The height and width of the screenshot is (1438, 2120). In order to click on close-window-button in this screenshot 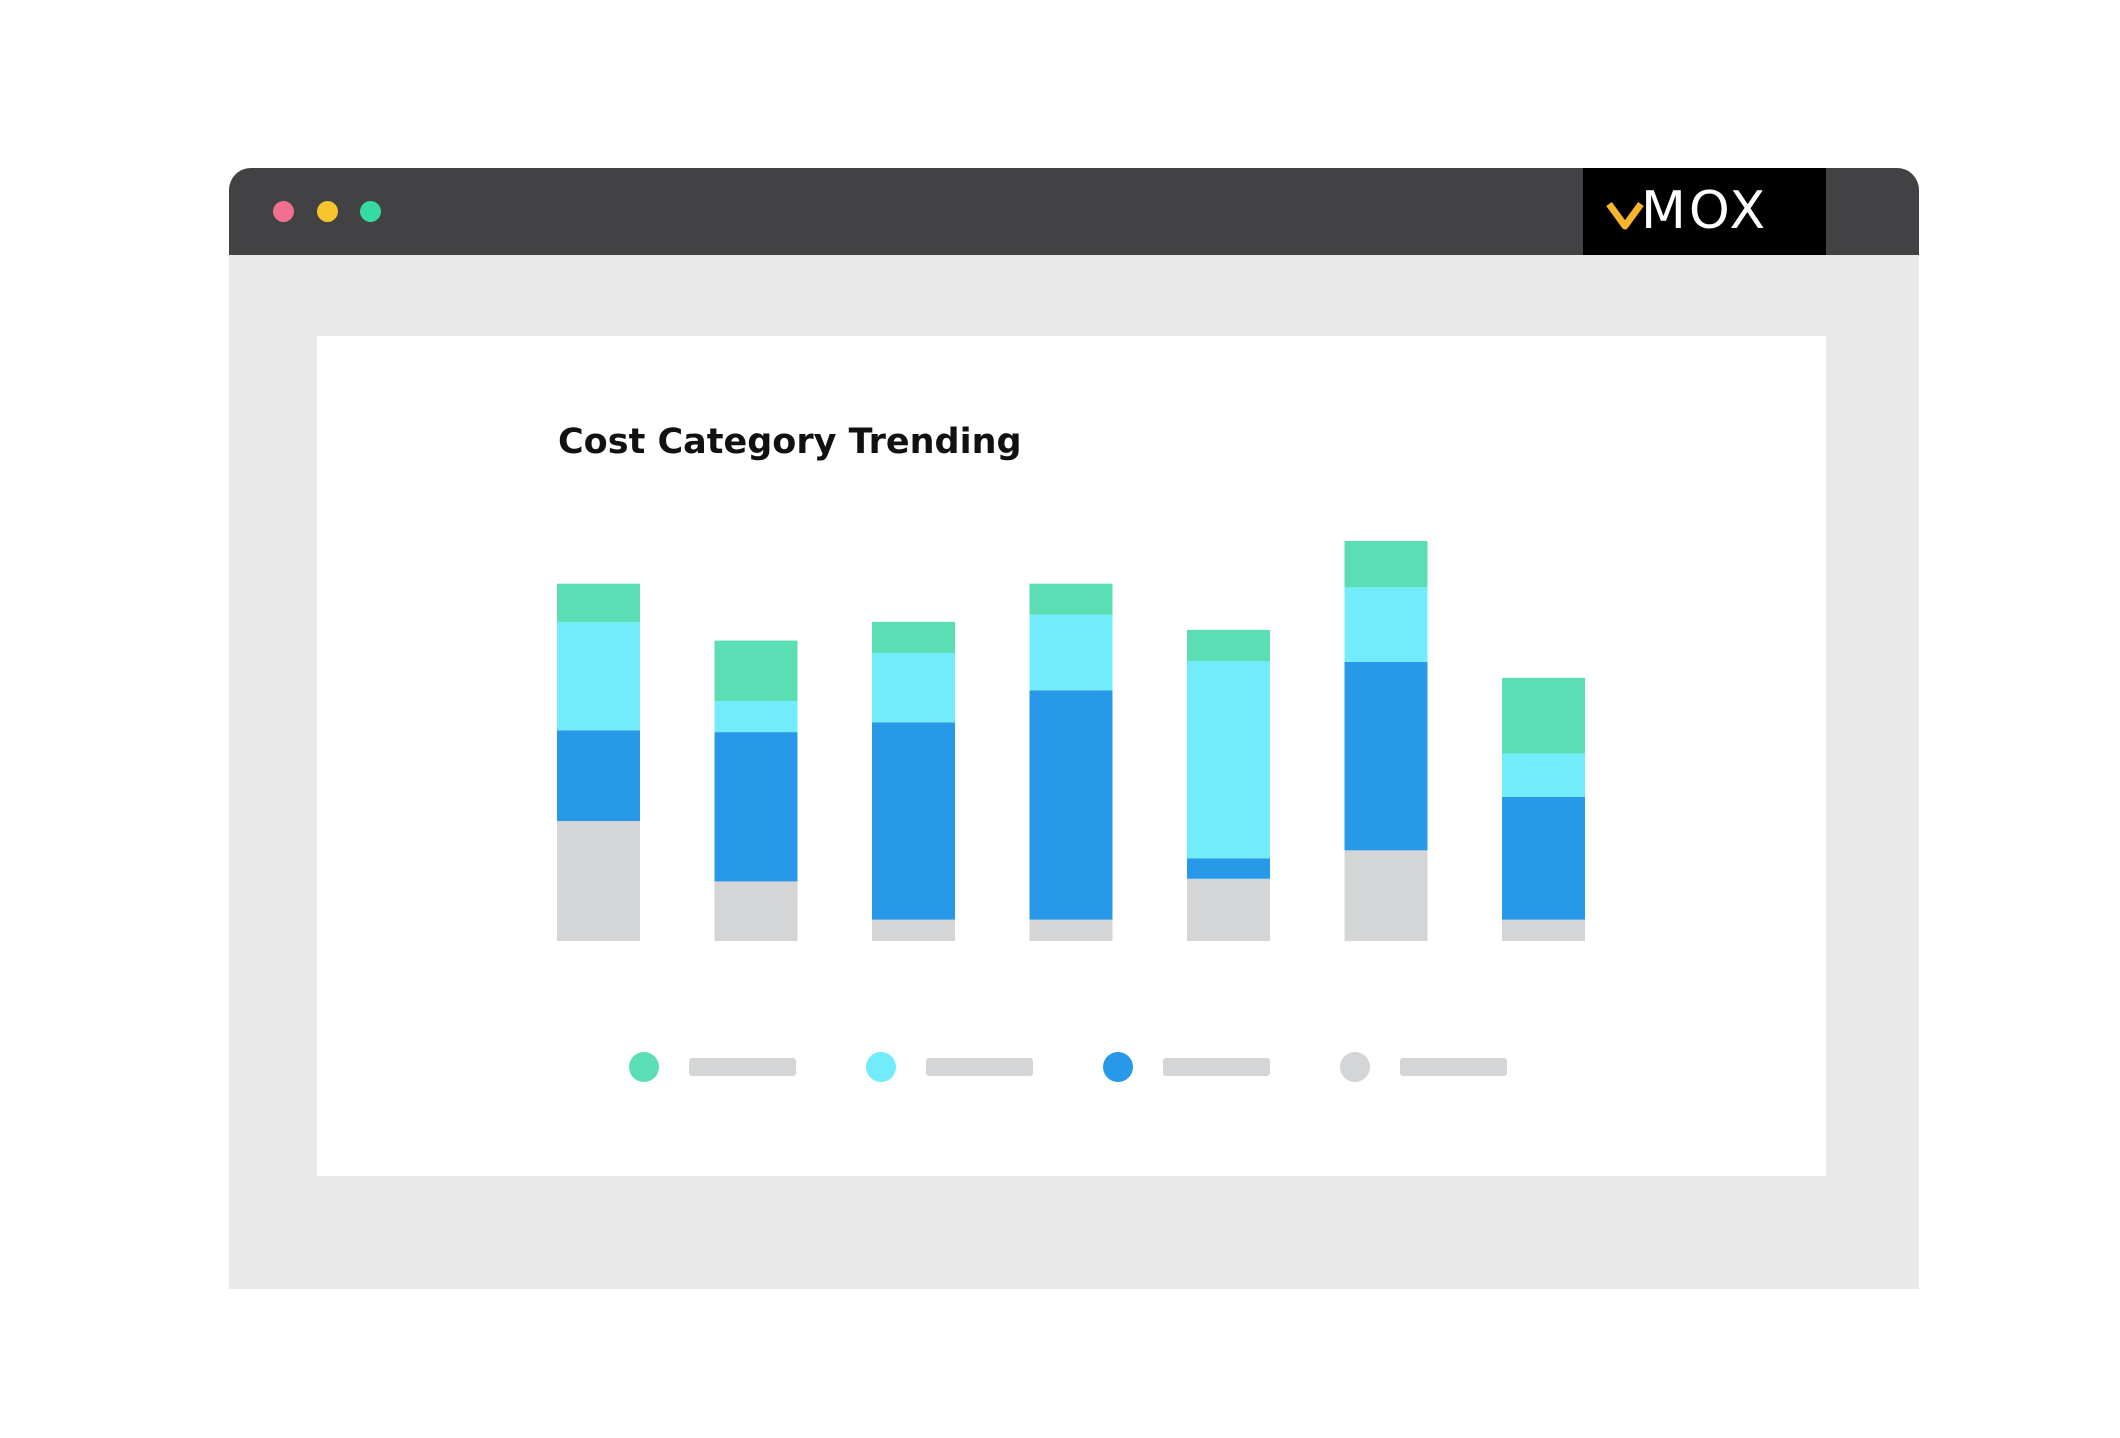, I will do `click(283, 211)`.